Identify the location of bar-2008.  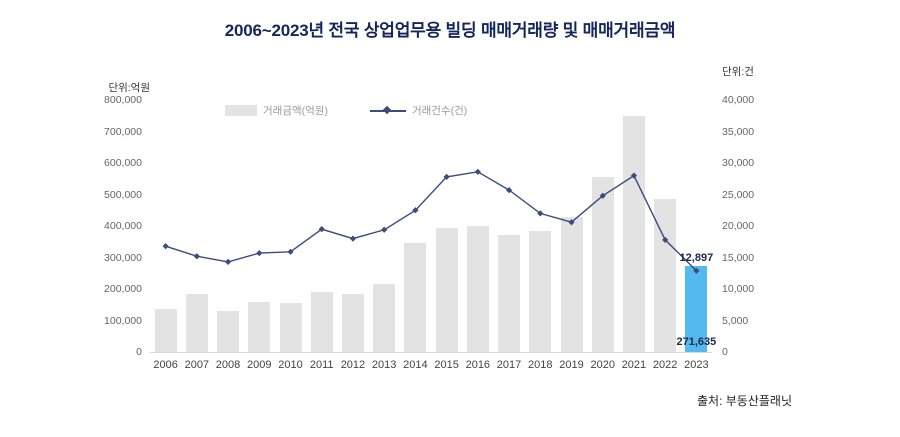
(228, 331).